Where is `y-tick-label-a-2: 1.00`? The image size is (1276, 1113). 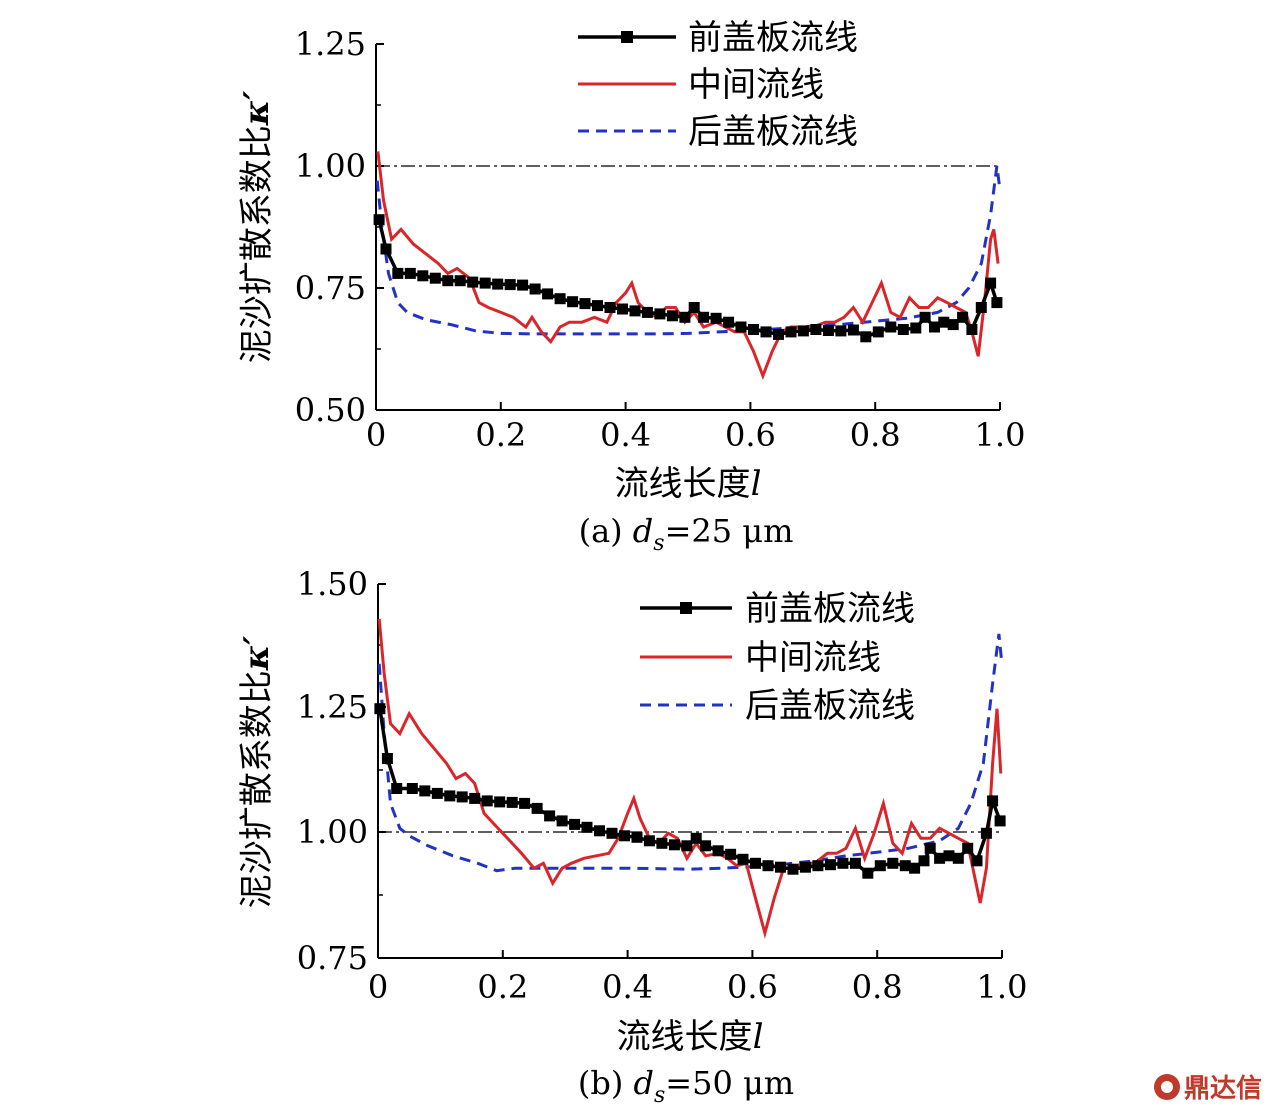
y-tick-label-a-2: 1.00 is located at coordinates (330, 166).